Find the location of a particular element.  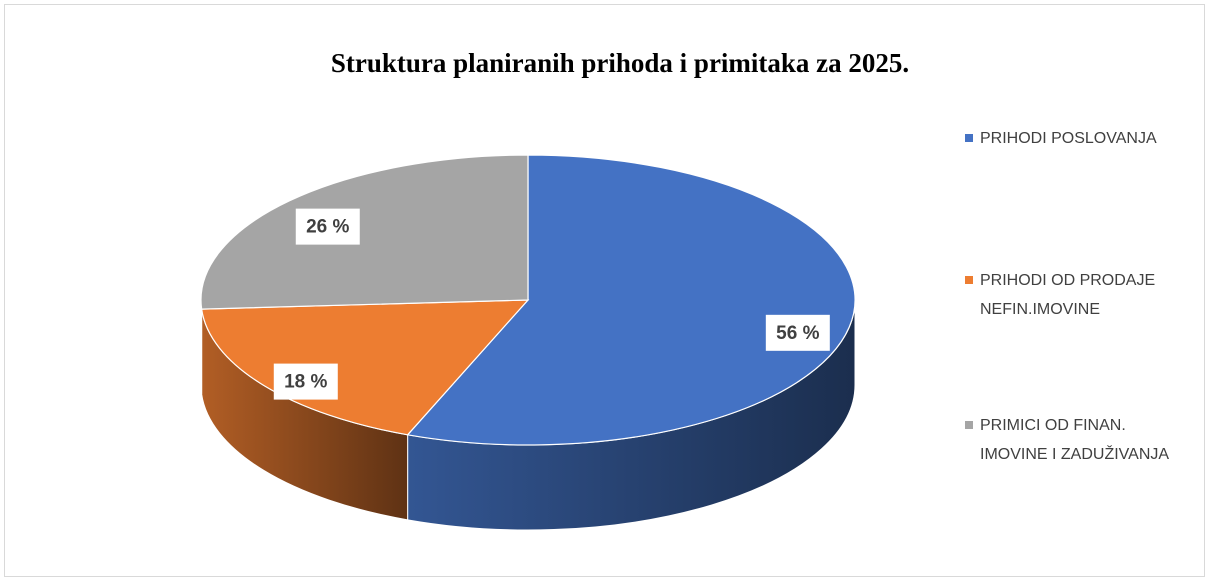

legend-label: PRIHODI POSLOVANJA is located at coordinates (1068, 138).